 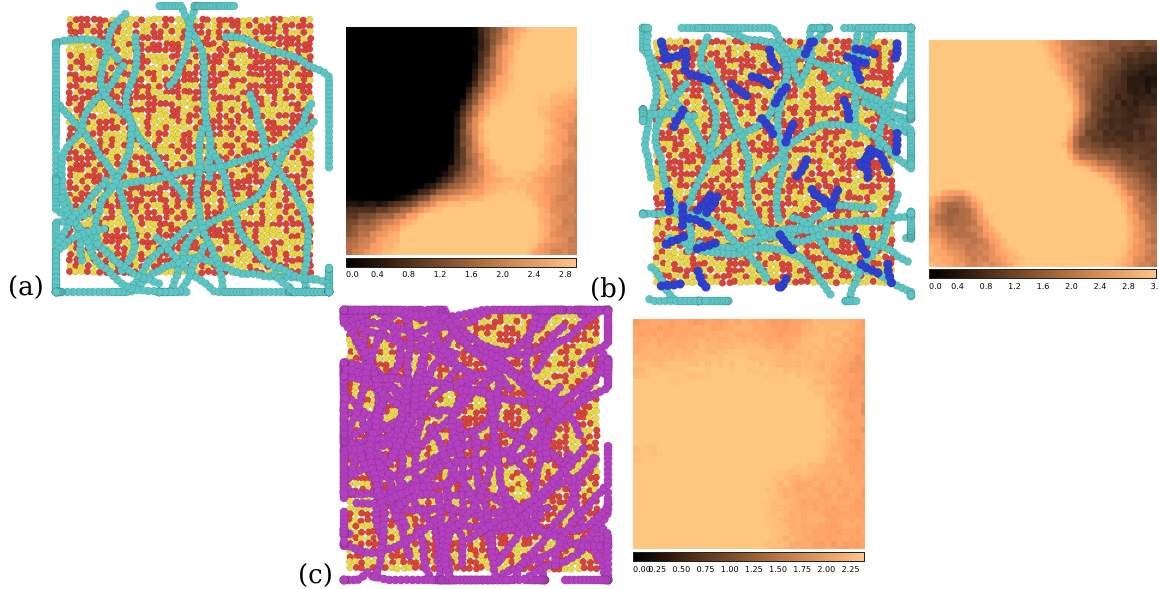 I want to click on panel-label-a: (a), so click(x=26, y=287).